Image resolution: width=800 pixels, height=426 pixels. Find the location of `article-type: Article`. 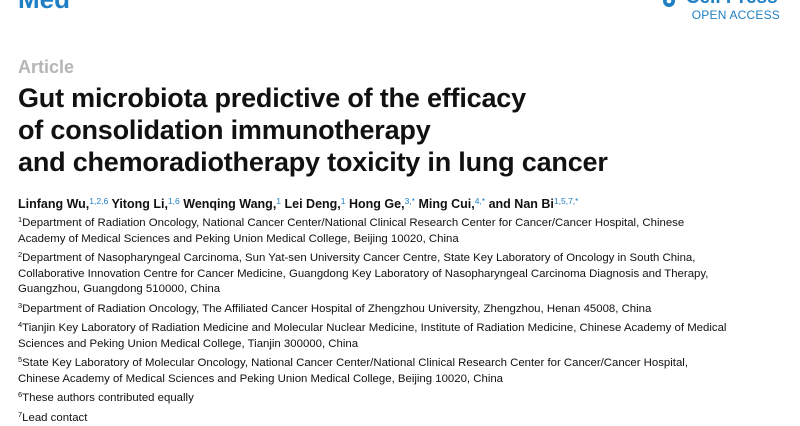

article-type: Article is located at coordinates (46, 67).